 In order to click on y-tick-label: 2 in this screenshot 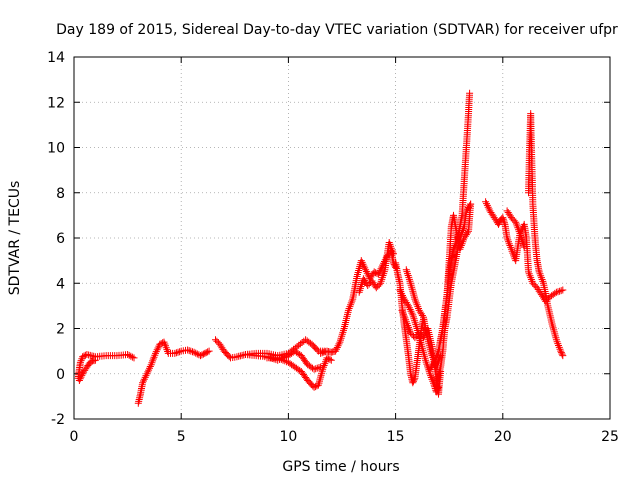, I will do `click(60, 330)`.